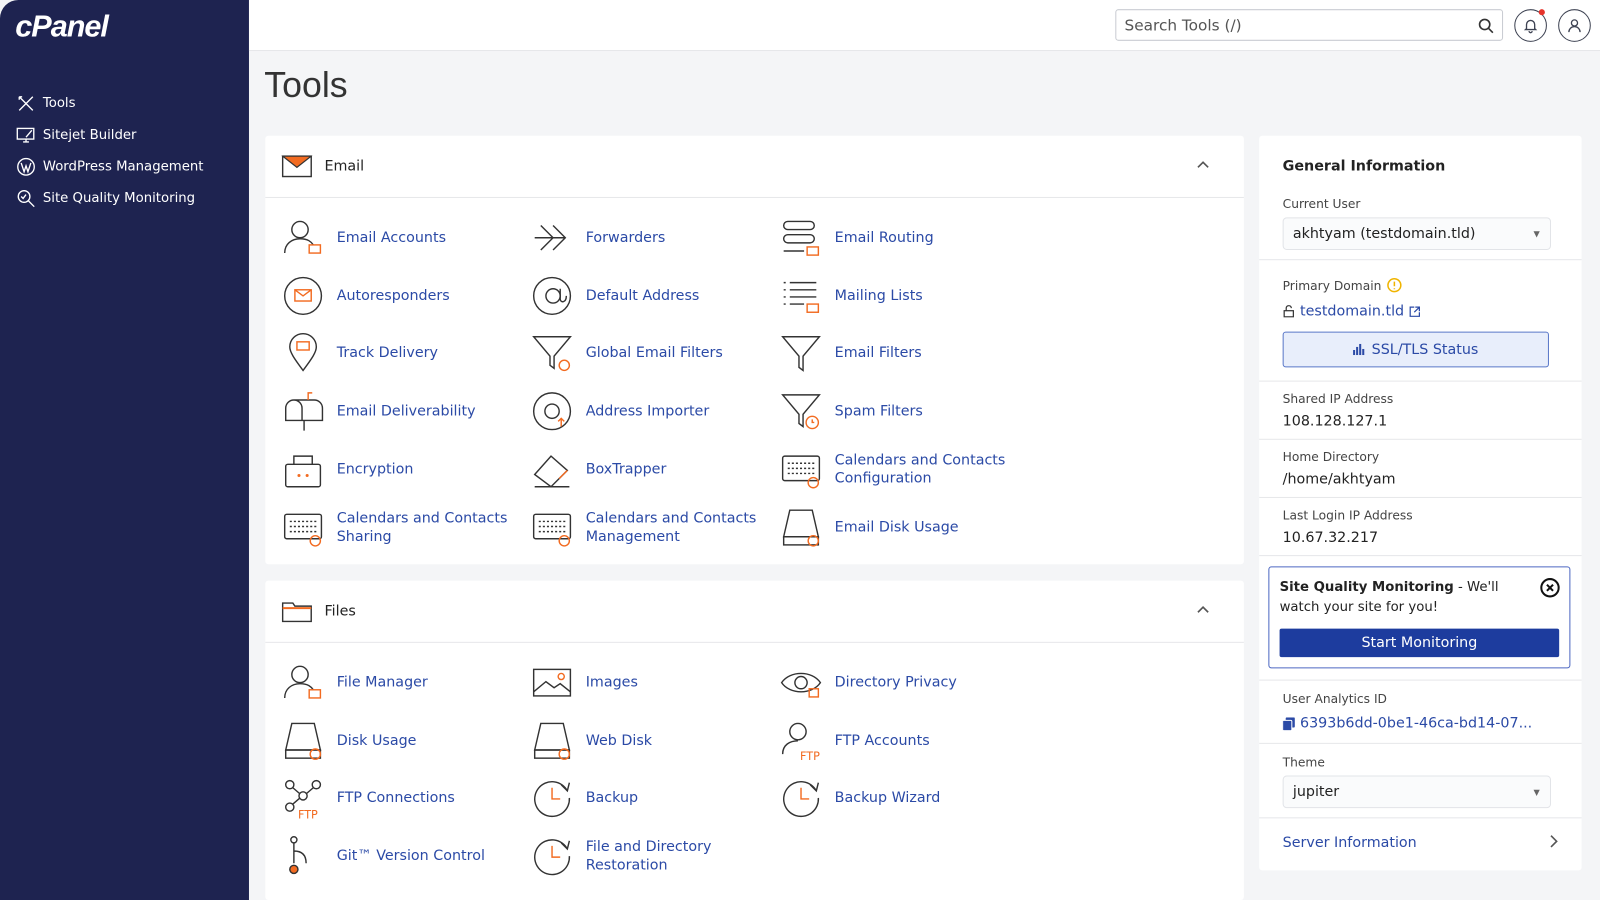 This screenshot has width=1600, height=900. What do you see at coordinates (895, 682) in the screenshot?
I see `tool-label: Directory Privacy` at bounding box center [895, 682].